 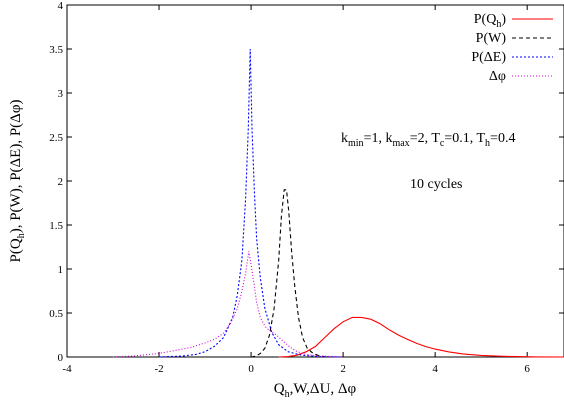 What do you see at coordinates (56, 50) in the screenshot?
I see `y-tick-label: 3.5` at bounding box center [56, 50].